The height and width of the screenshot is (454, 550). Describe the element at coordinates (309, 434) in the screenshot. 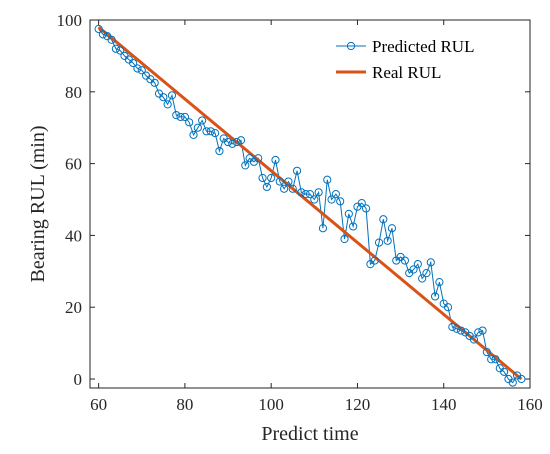

I see `x-axis-title: Predict time` at that location.